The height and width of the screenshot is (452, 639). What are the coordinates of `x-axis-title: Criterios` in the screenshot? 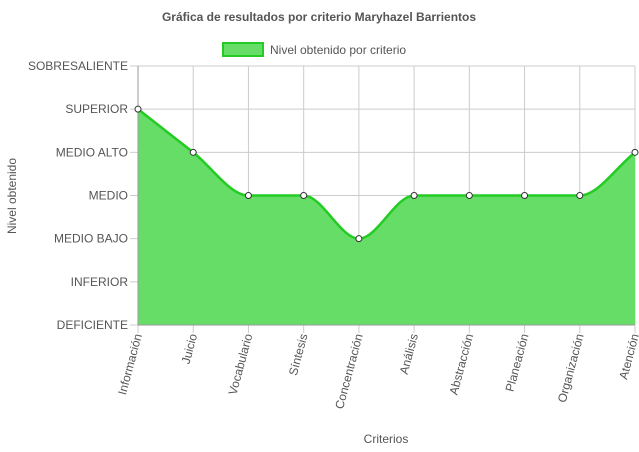 It's located at (386, 439).